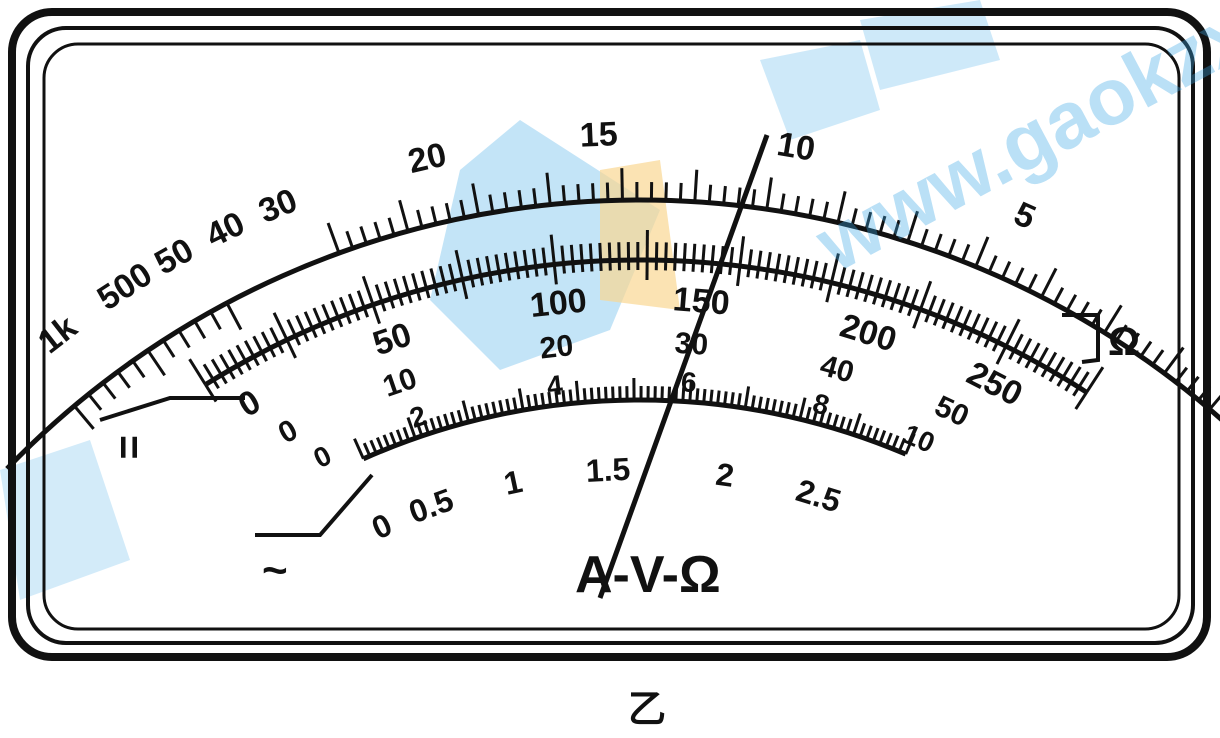 The width and height of the screenshot is (1220, 738). I want to click on ohm-end-symbol: Ω, so click(1124, 342).